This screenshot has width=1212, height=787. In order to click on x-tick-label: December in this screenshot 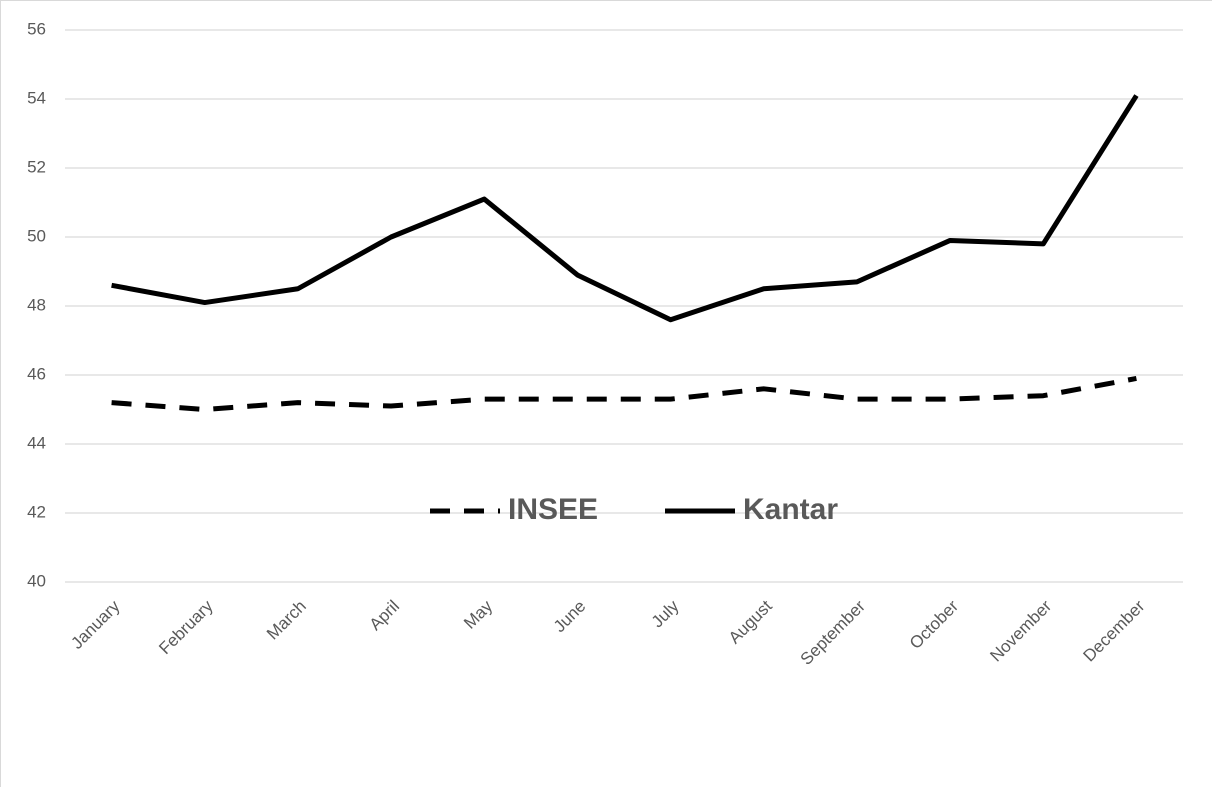, I will do `click(1114, 630)`.